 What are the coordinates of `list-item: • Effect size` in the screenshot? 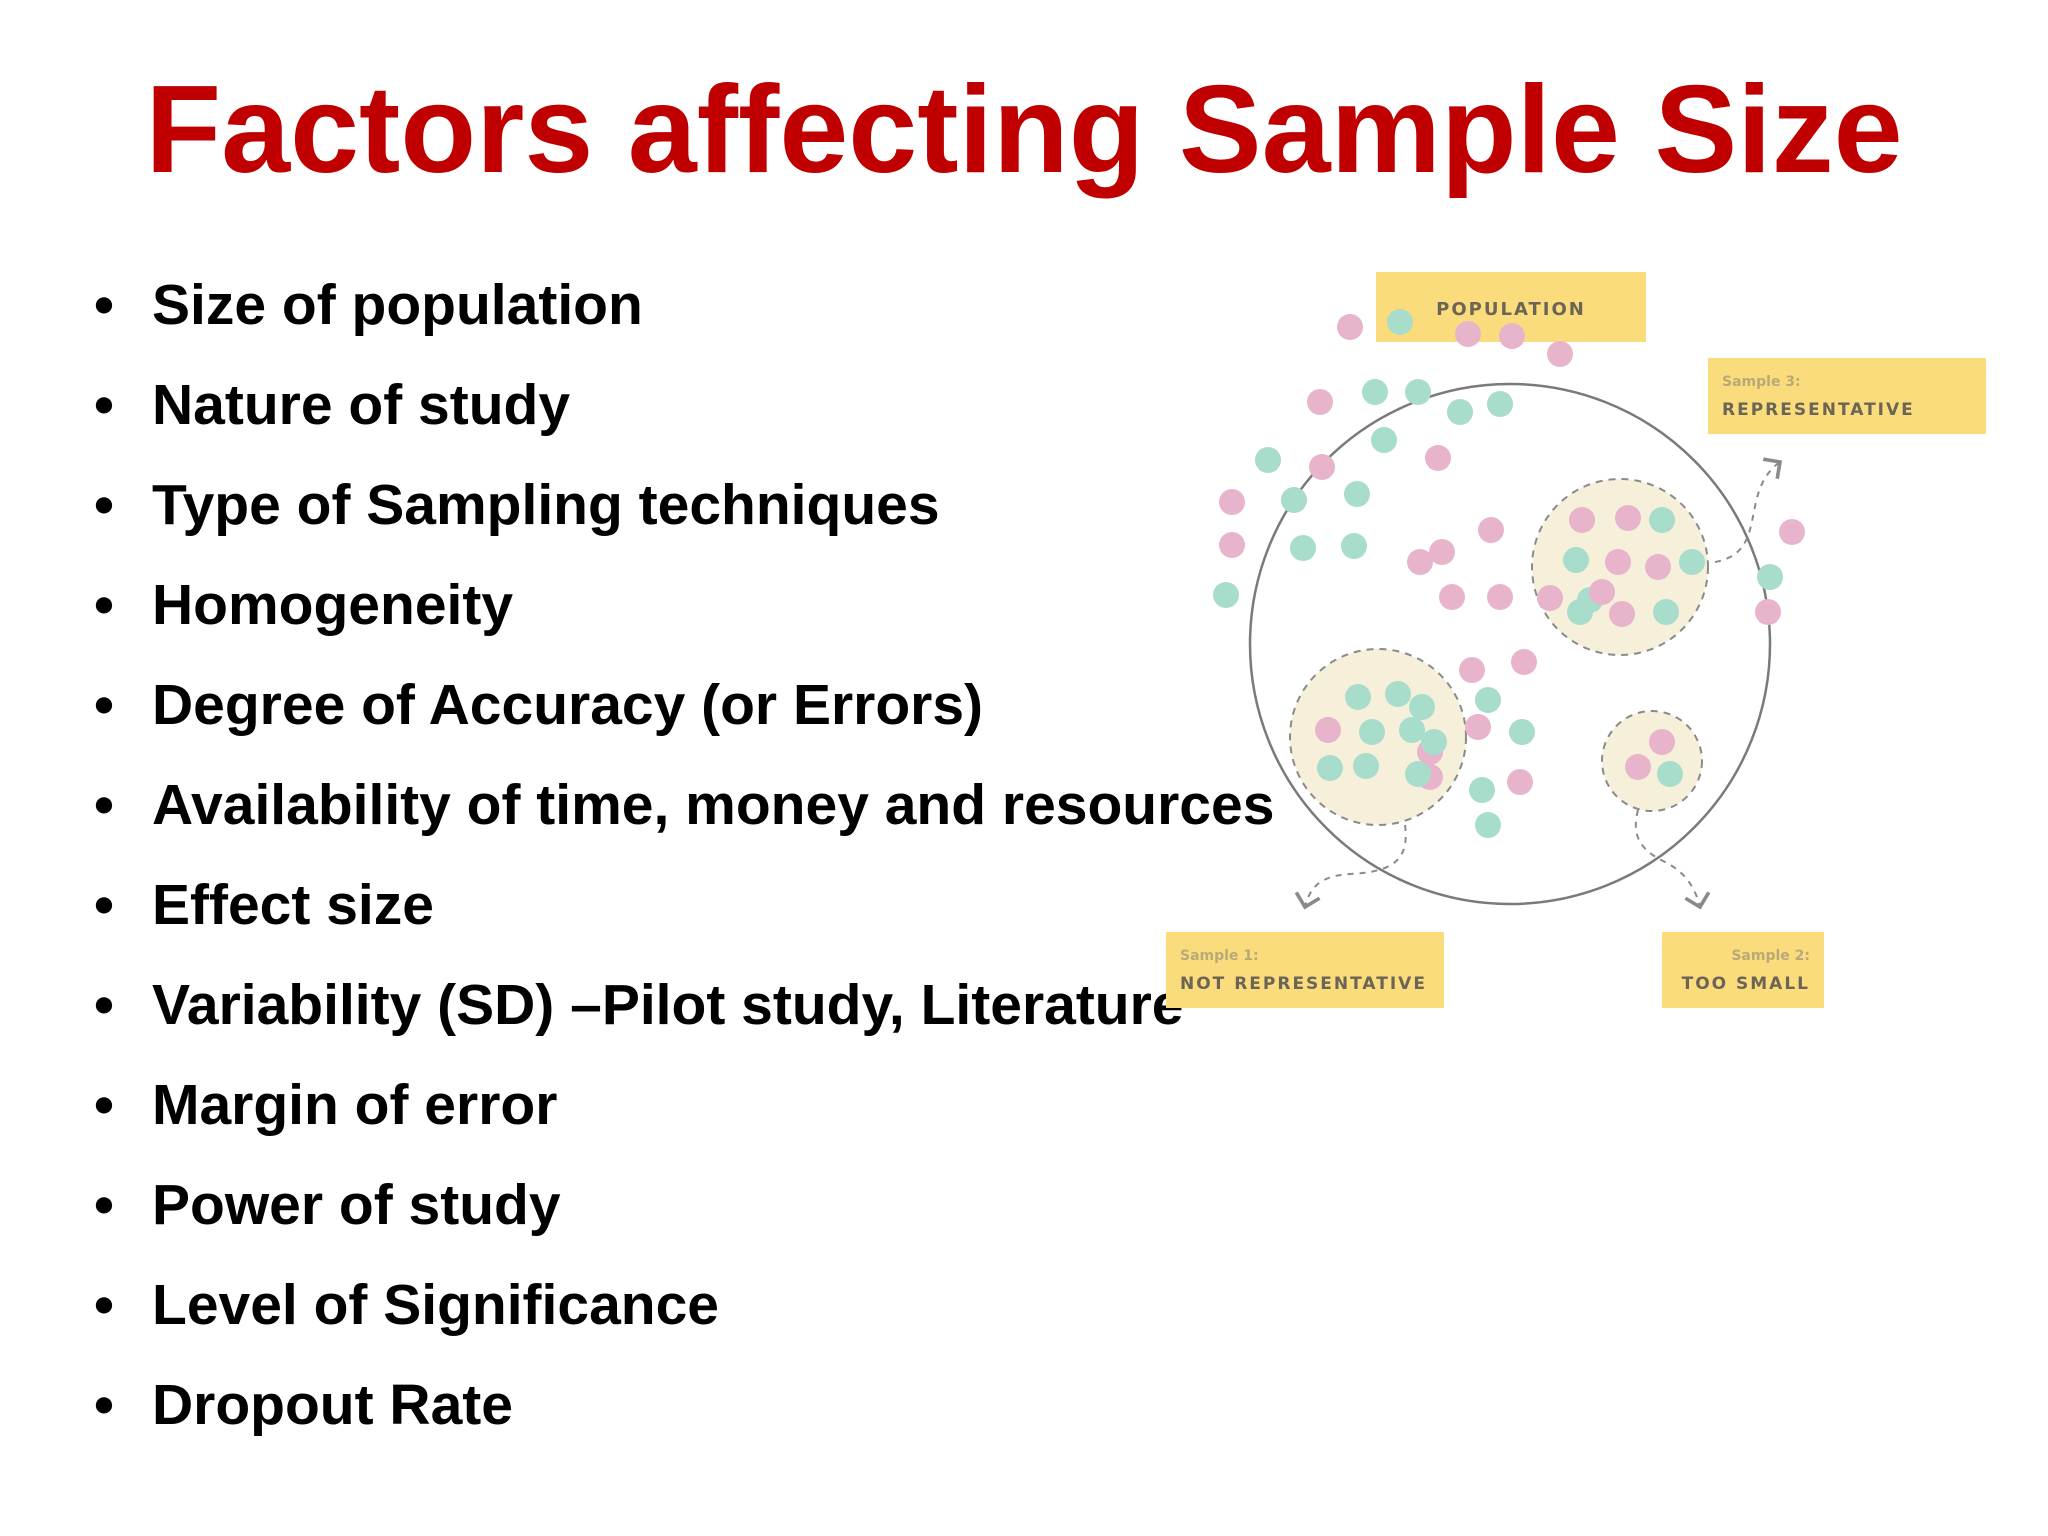 It's located at (684, 905).